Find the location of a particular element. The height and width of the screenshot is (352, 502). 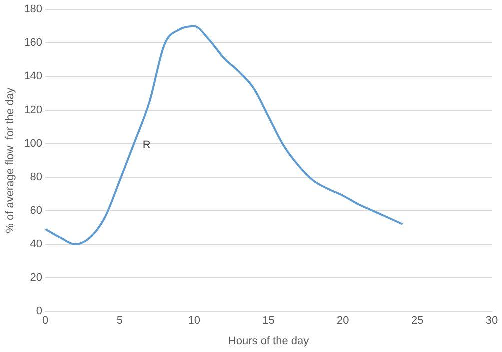

y-tick-label: 0 is located at coordinates (39, 312).